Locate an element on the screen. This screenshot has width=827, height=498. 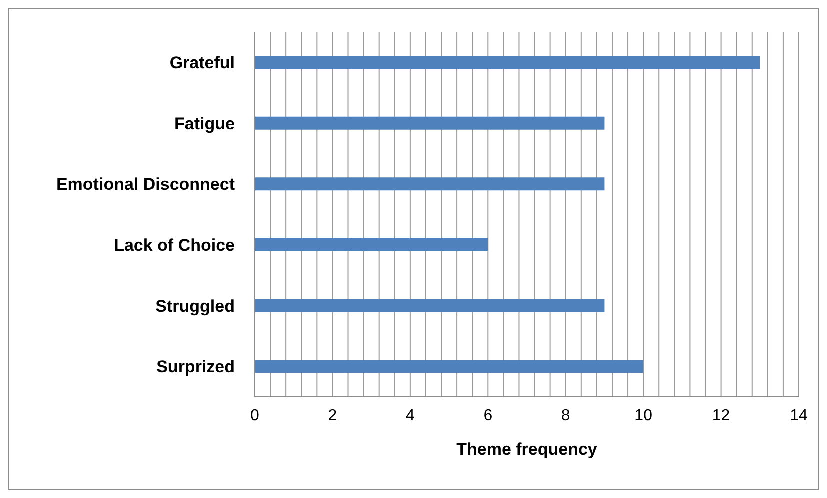
x-tick-label: 12 is located at coordinates (721, 415).